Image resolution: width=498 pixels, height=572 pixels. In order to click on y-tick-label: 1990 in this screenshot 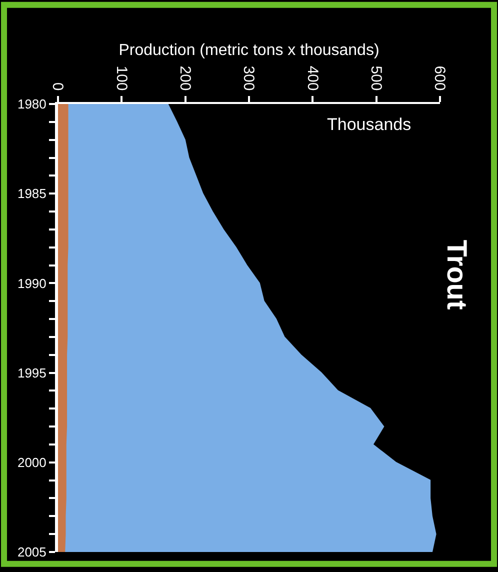, I will do `click(31, 283)`.